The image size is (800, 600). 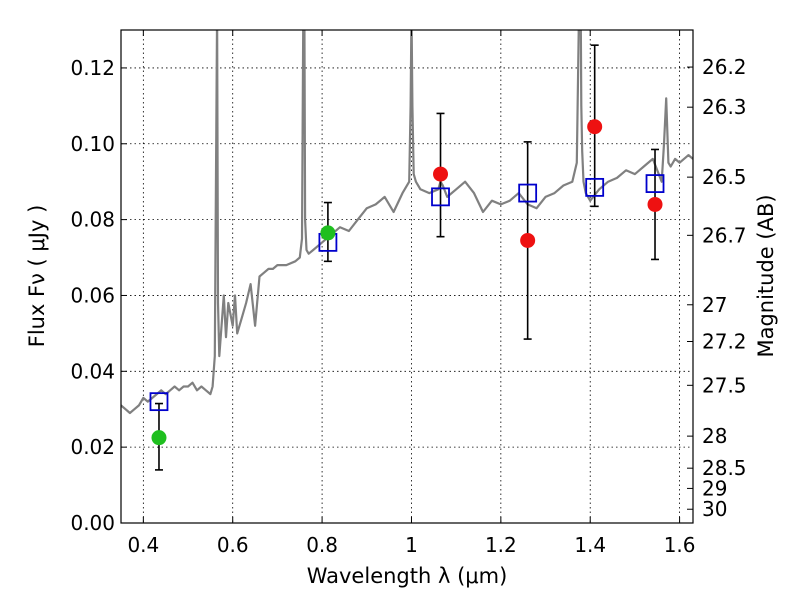 What do you see at coordinates (37, 276) in the screenshot?
I see `y-axis-label: Flux Fν ( μJy )` at bounding box center [37, 276].